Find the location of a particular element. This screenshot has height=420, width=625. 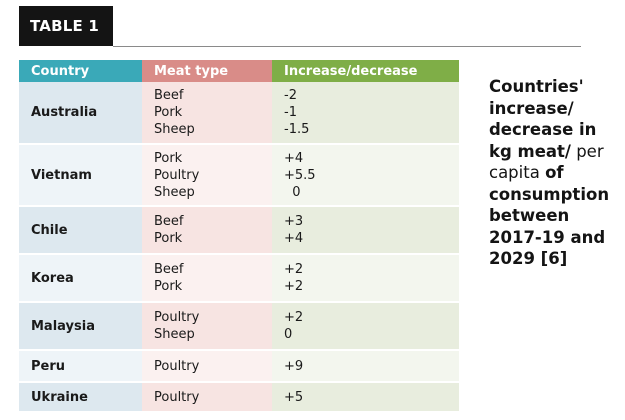

change-cell: +2 +2 is located at coordinates (365, 278).